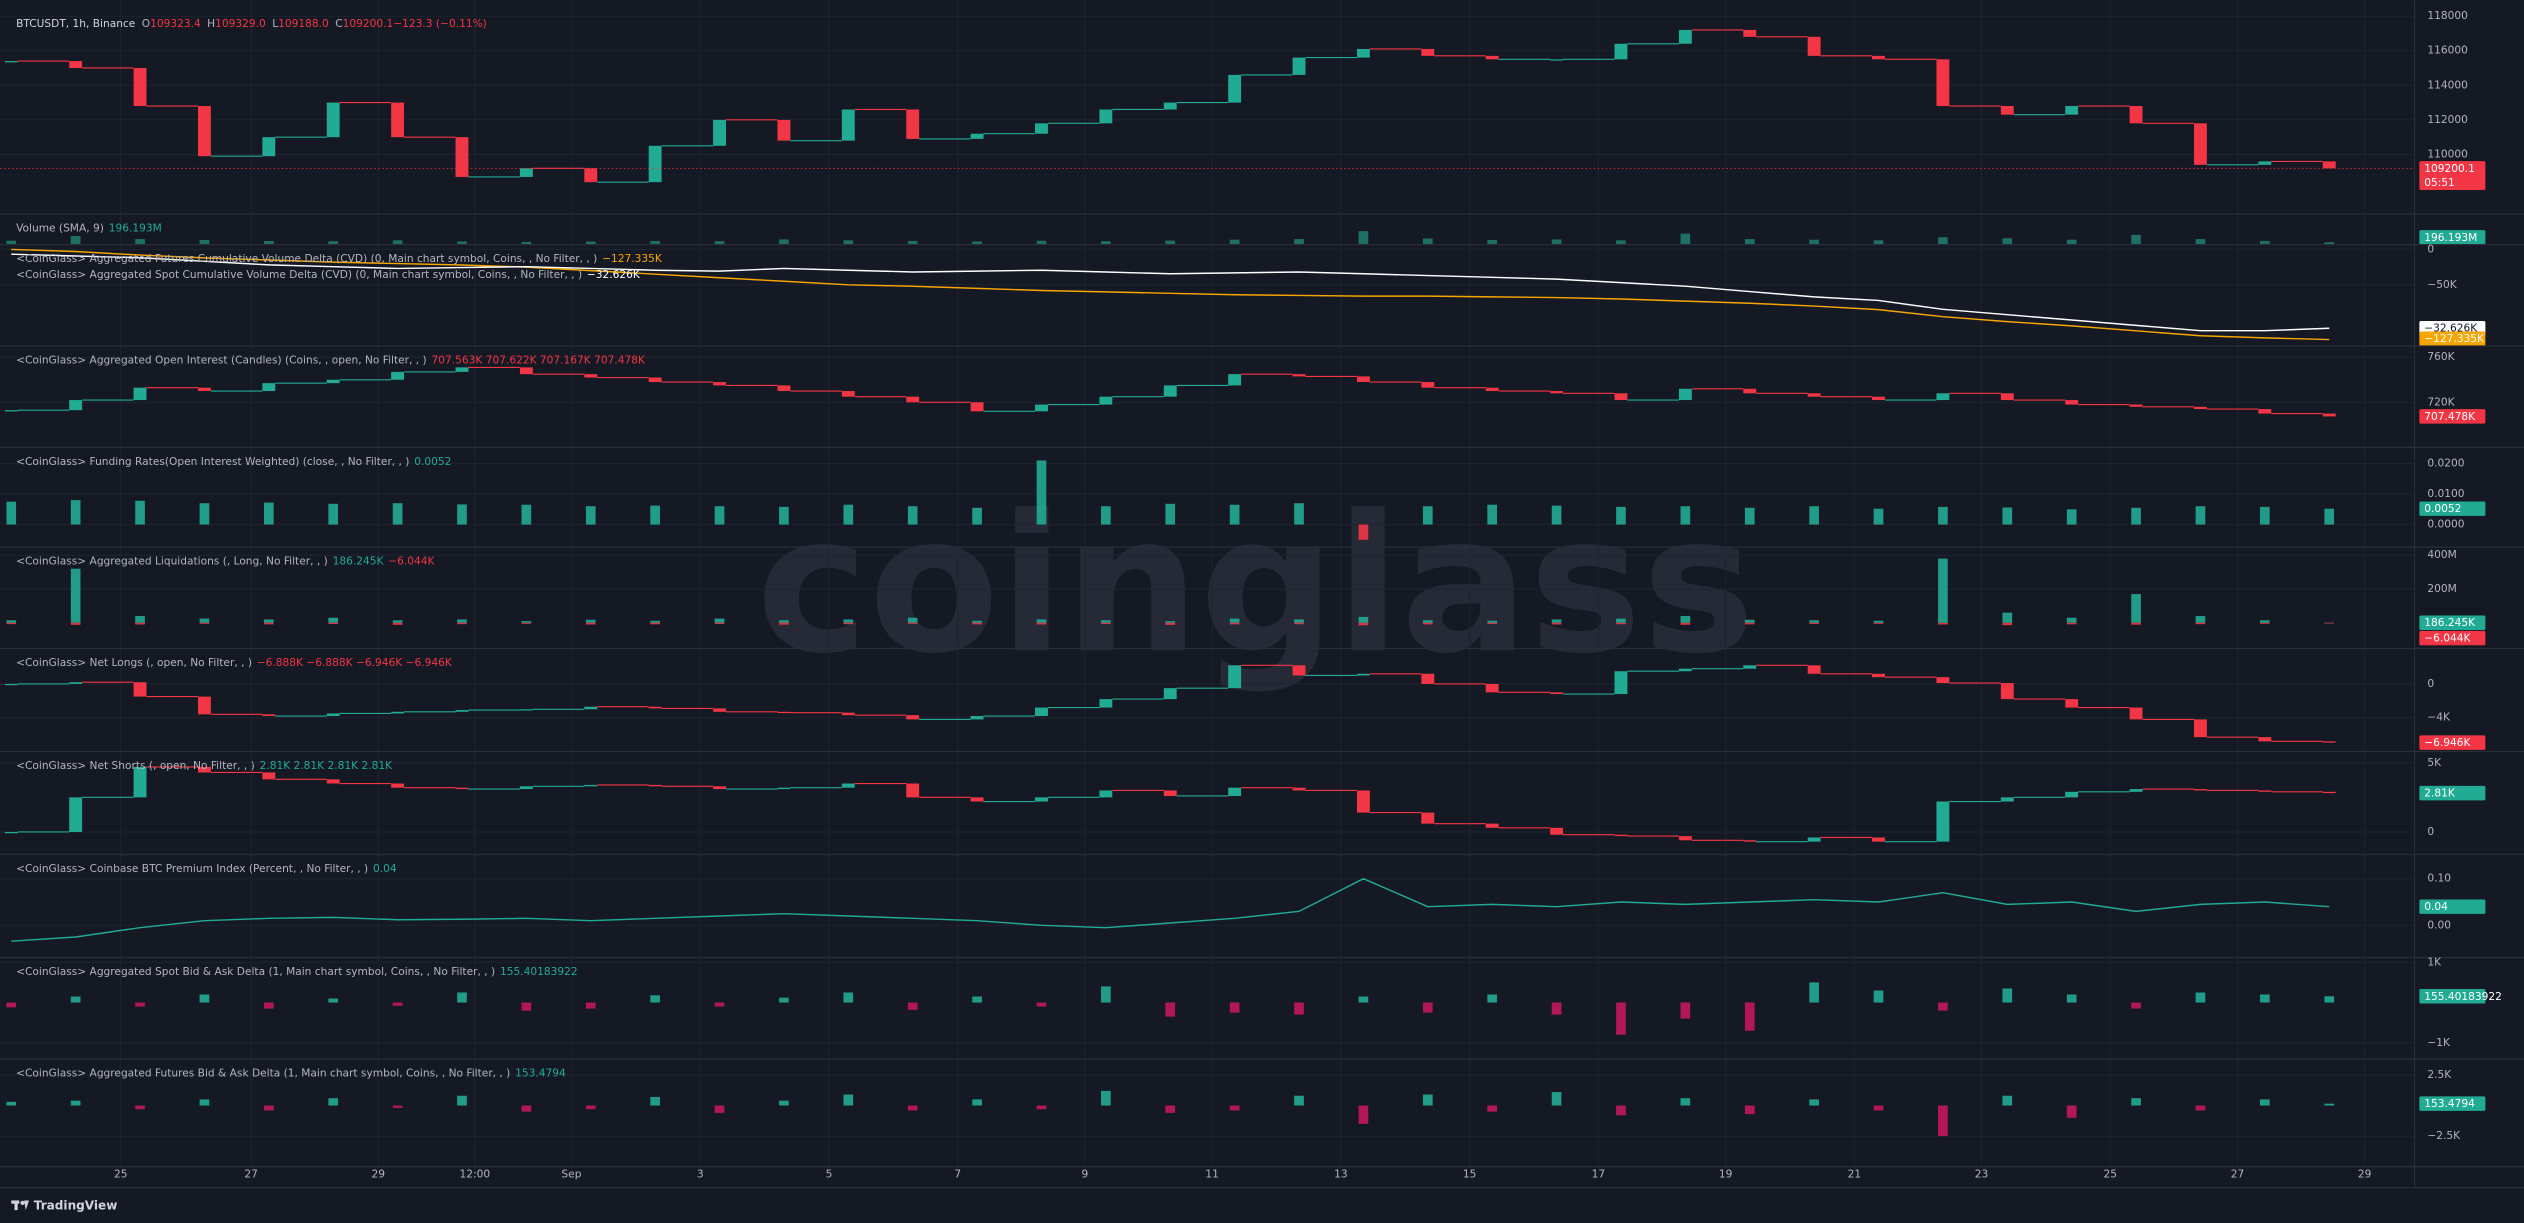 This screenshot has width=2524, height=1223. I want to click on x-tick-label: 27, so click(251, 1174).